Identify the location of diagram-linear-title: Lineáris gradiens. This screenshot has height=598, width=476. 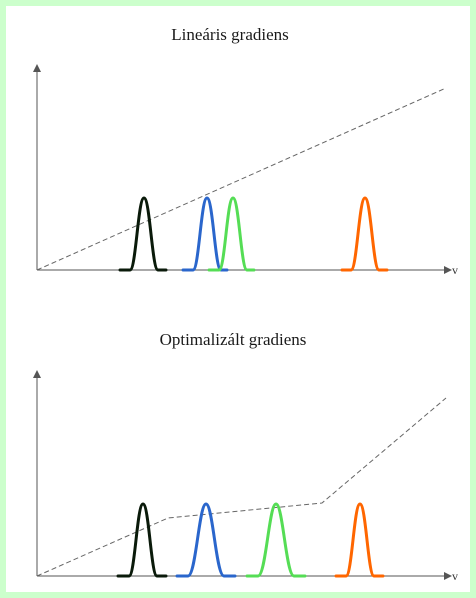
(230, 34).